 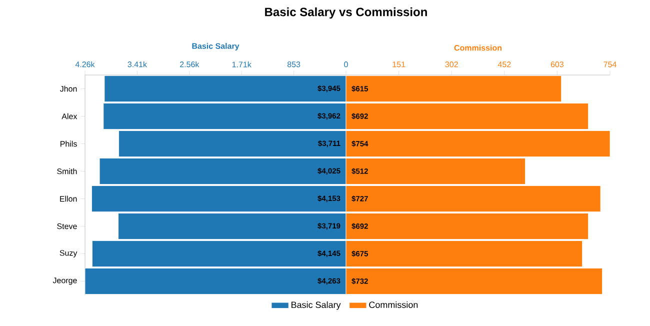 I want to click on x-tick-label: 853, so click(x=293, y=65).